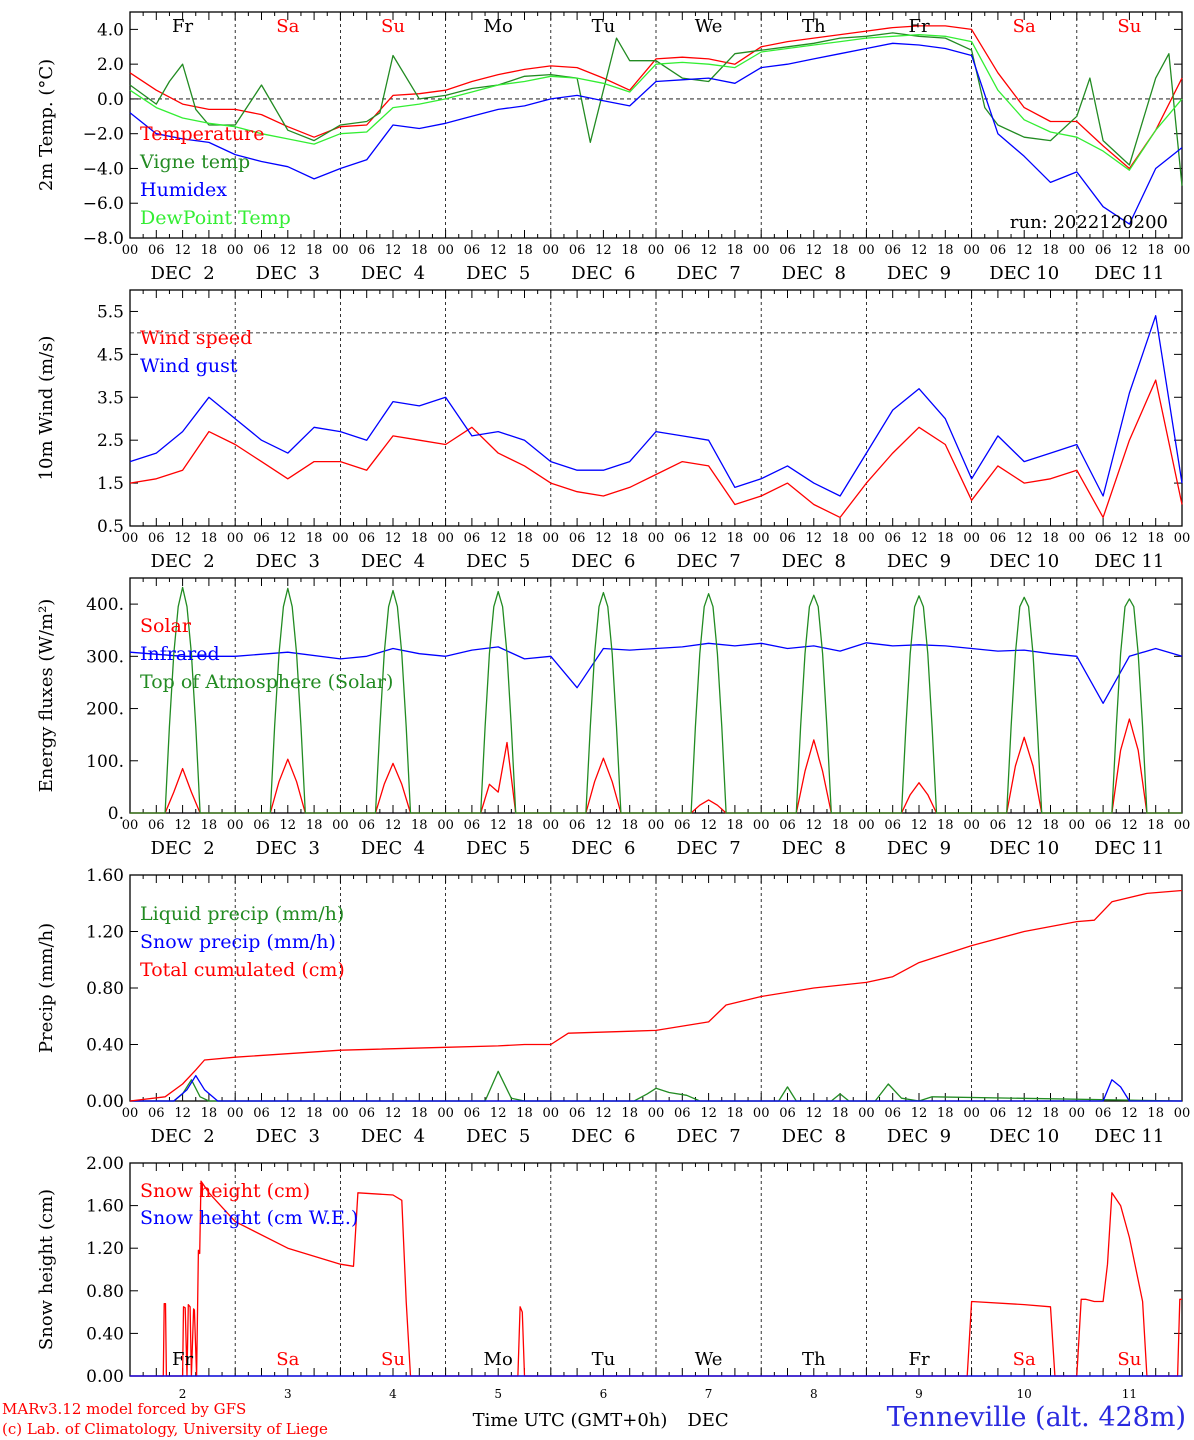 Image resolution: width=1194 pixels, height=1440 pixels. I want to click on weekday-label: We, so click(709, 26).